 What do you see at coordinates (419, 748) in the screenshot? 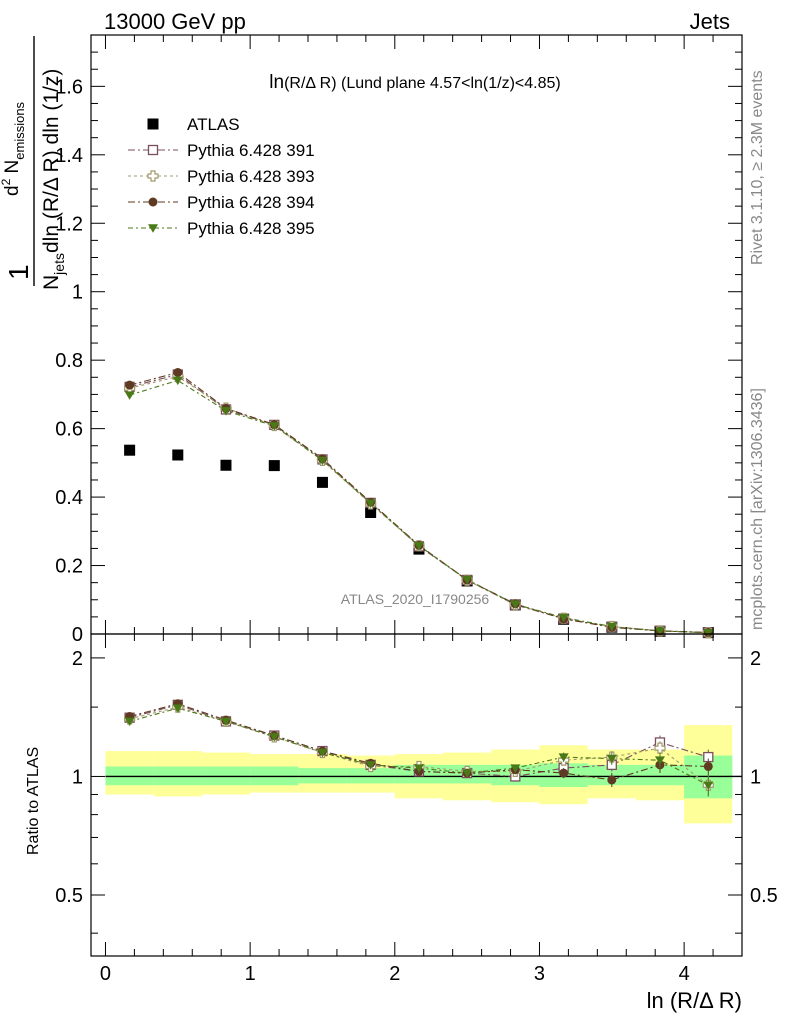
I see `ratio-data-marks` at bounding box center [419, 748].